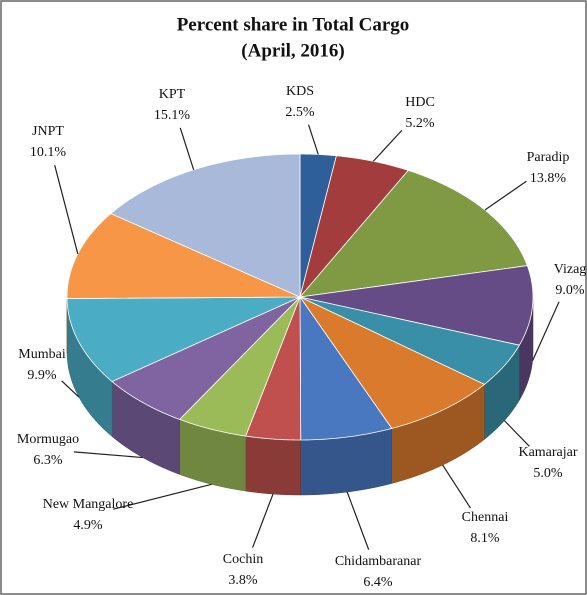  What do you see at coordinates (485, 538) in the screenshot?
I see `value-label: 8.1%` at bounding box center [485, 538].